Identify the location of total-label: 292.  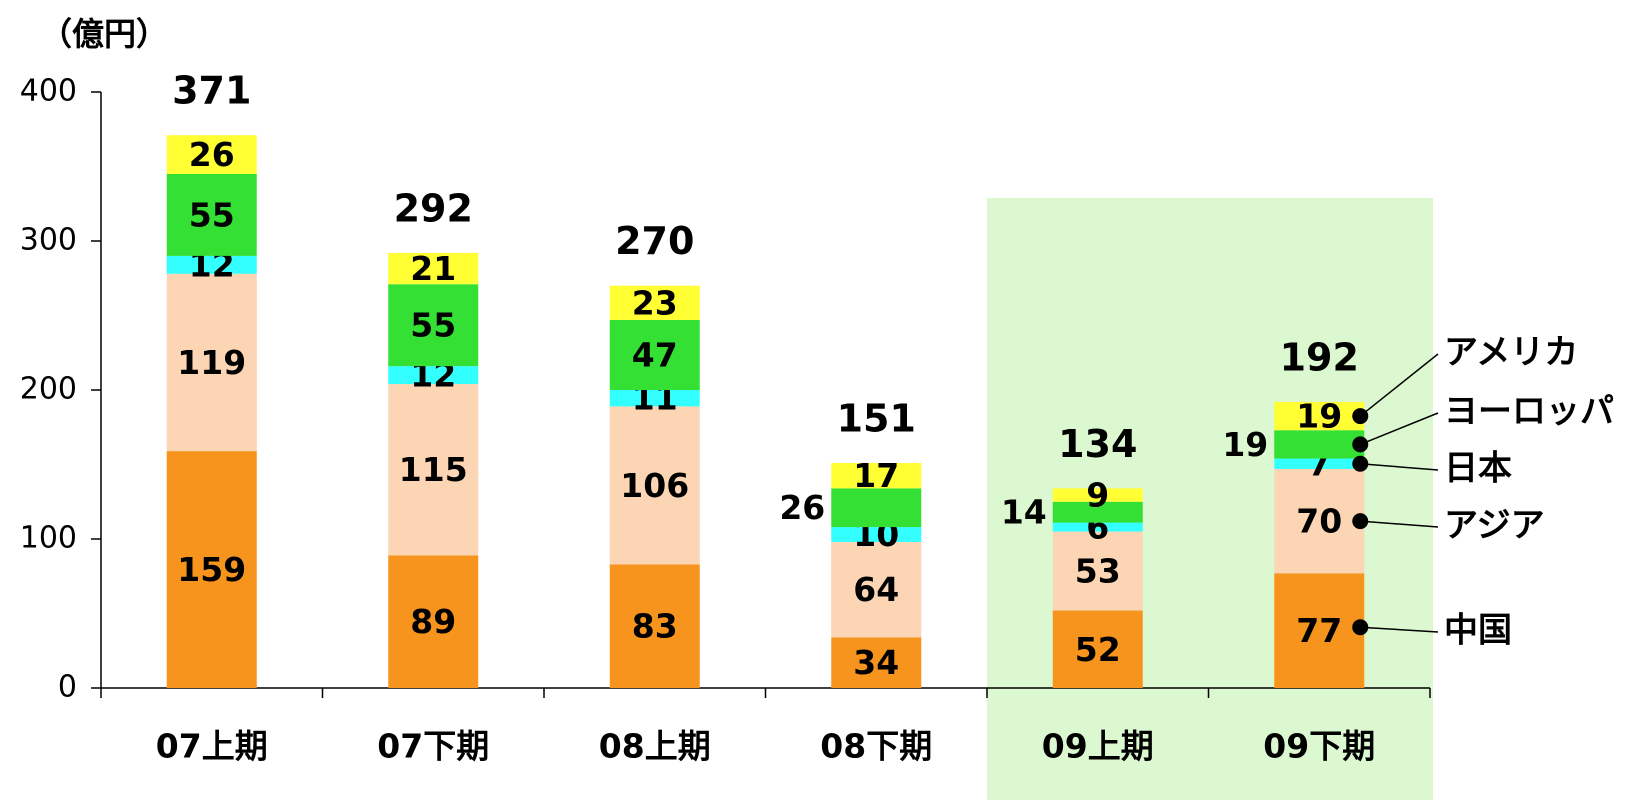
(433, 208).